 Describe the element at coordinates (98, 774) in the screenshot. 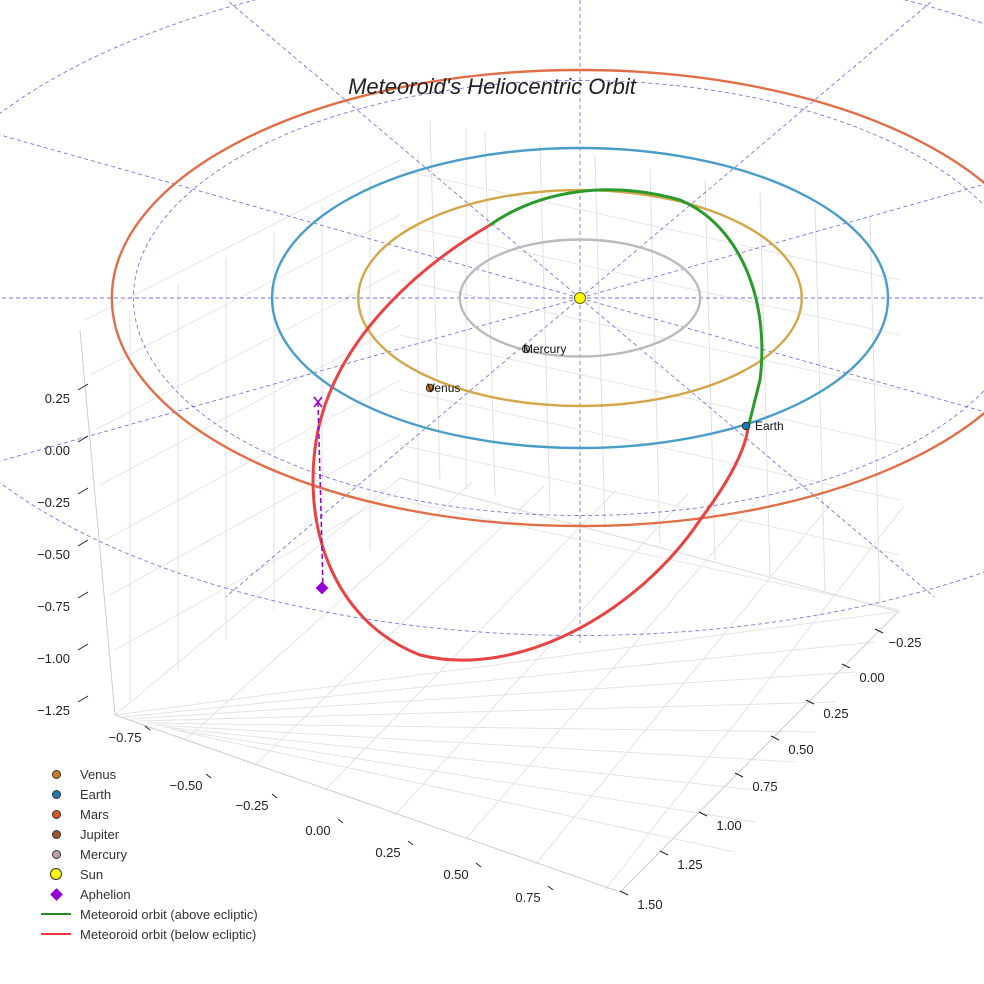

I see `legend-label: Venus` at that location.